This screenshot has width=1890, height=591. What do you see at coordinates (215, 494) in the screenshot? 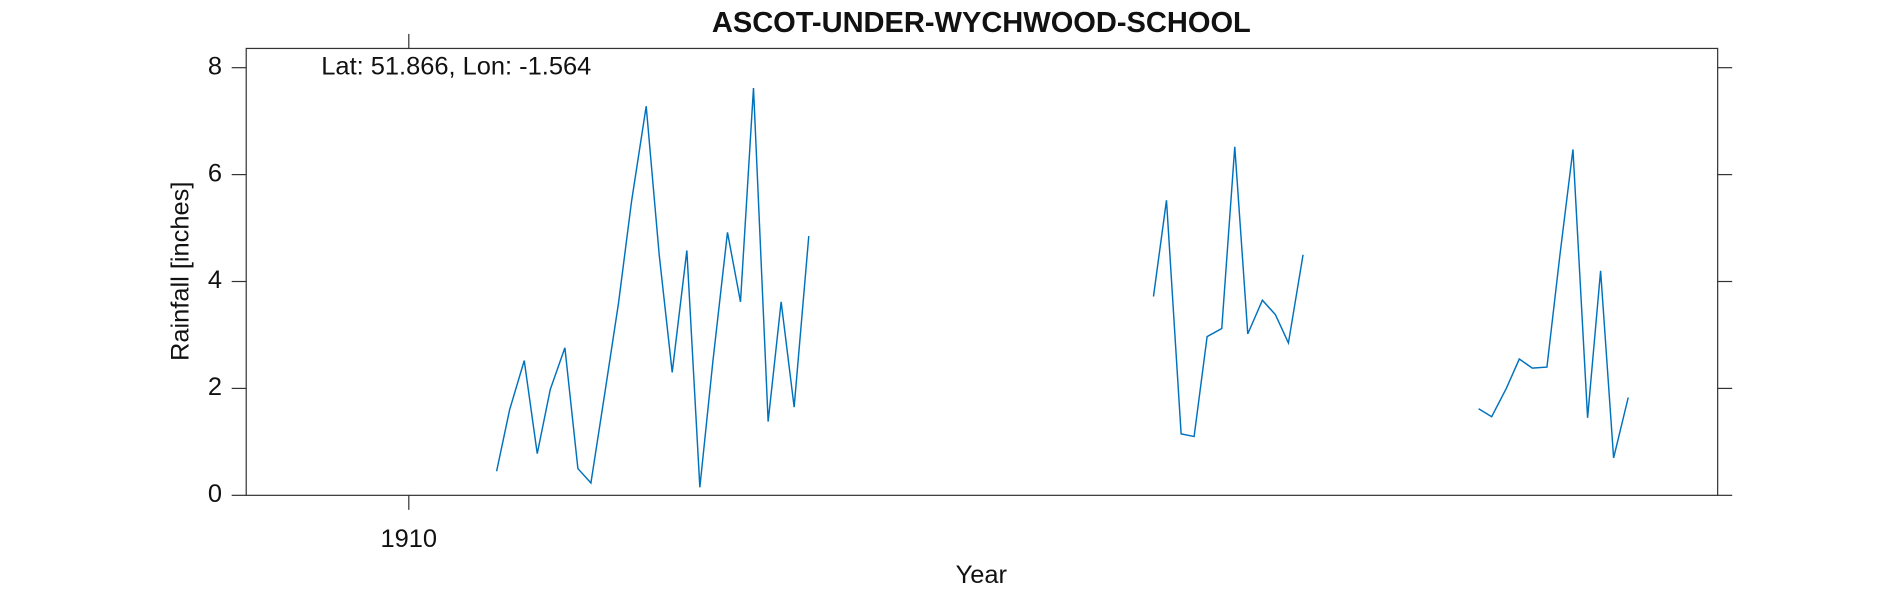
I see `y-tick-label: 0` at bounding box center [215, 494].